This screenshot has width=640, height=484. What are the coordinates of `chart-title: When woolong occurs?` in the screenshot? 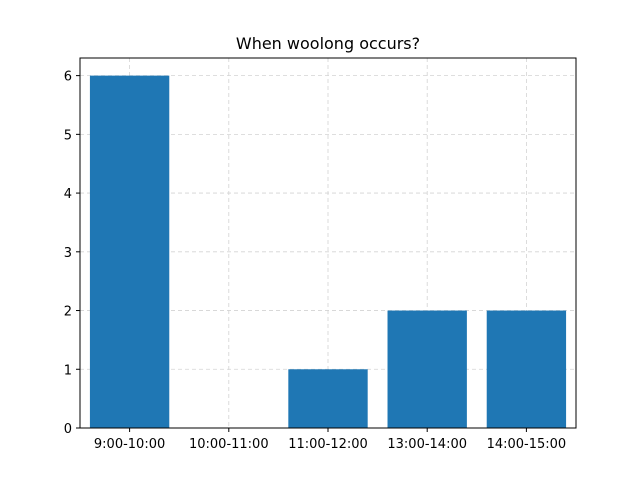 It's located at (328, 43).